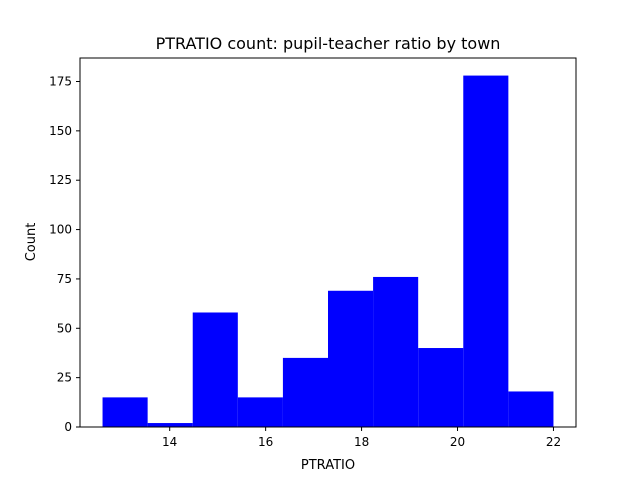 This screenshot has width=640, height=480. I want to click on y-tick-label-3: 75, so click(64, 279).